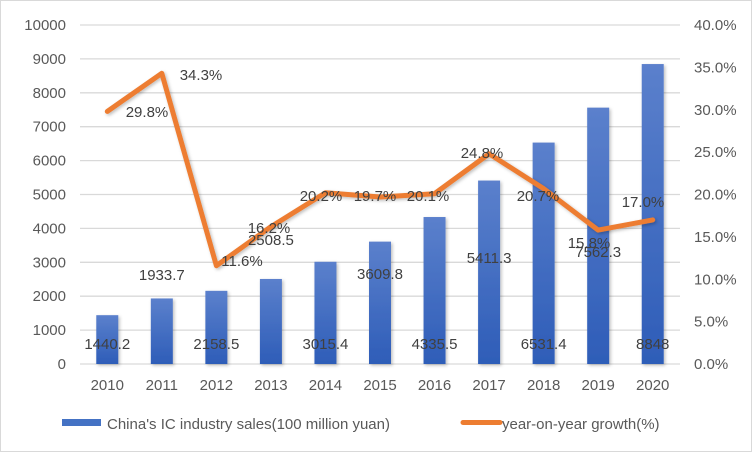 The width and height of the screenshot is (752, 453). Describe the element at coordinates (49, 228) in the screenshot. I see `y-left-tick-label: 4000` at that location.